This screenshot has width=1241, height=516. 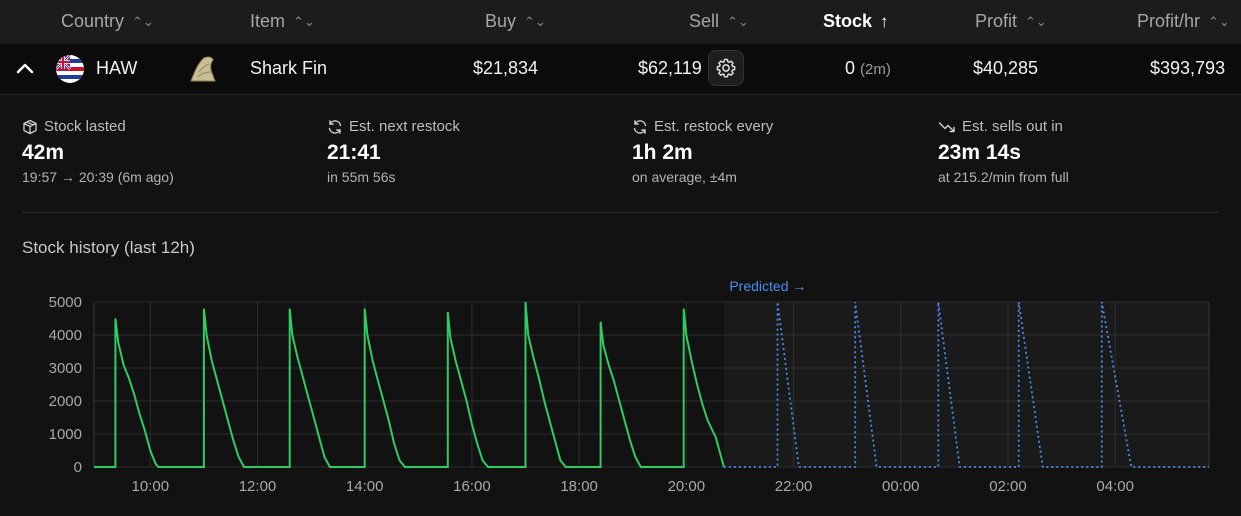 What do you see at coordinates (684, 177) in the screenshot?
I see `stat-subtext: on average, ±4m` at bounding box center [684, 177].